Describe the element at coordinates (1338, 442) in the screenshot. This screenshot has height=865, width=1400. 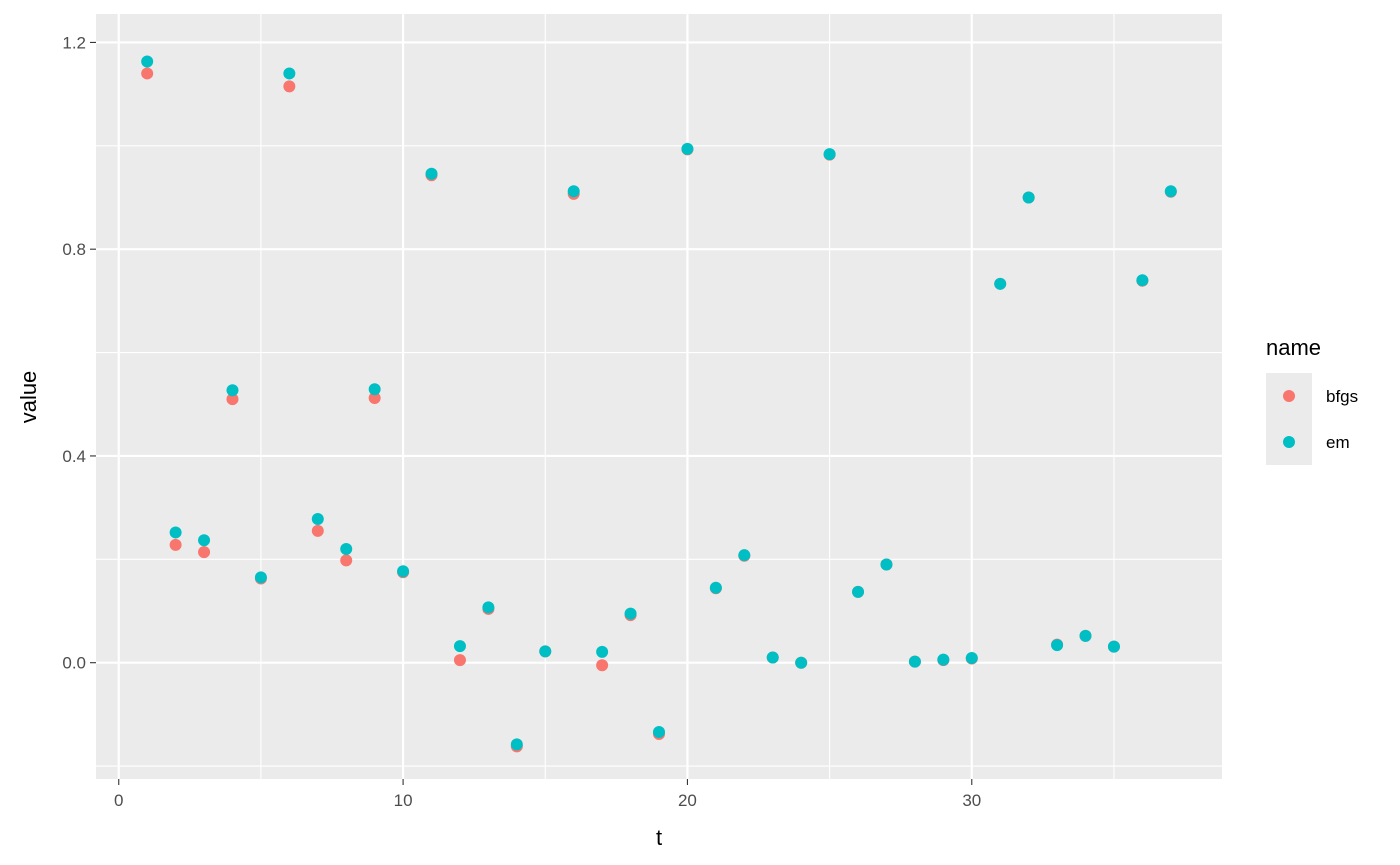
I see `legend-label-em: em` at that location.